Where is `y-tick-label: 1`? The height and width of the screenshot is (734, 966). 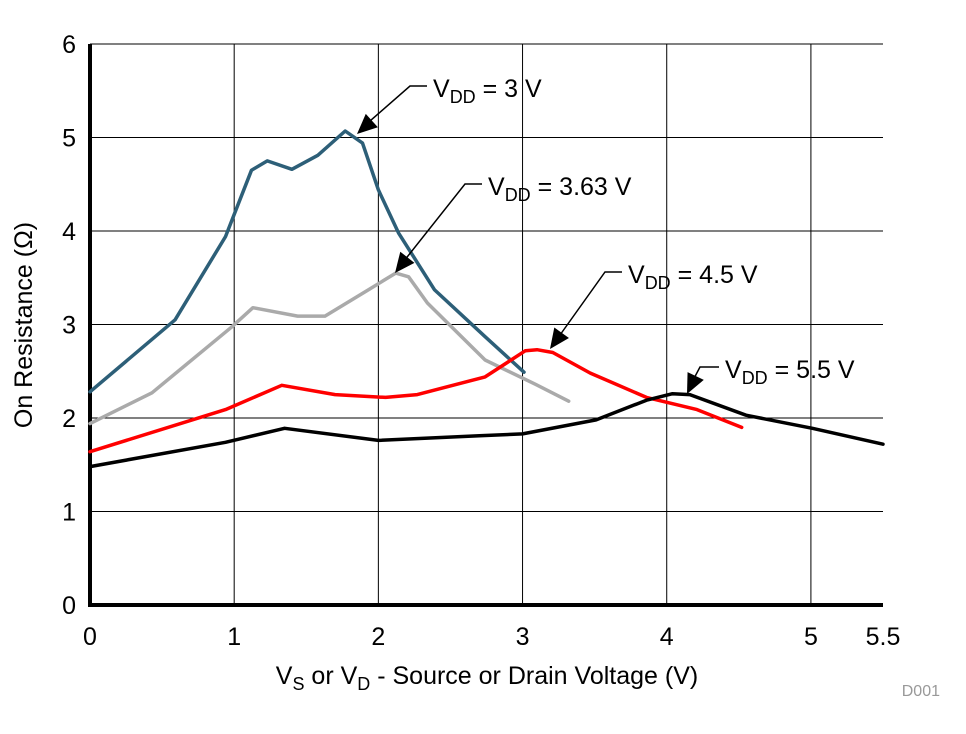
y-tick-label: 1 is located at coordinates (69, 513).